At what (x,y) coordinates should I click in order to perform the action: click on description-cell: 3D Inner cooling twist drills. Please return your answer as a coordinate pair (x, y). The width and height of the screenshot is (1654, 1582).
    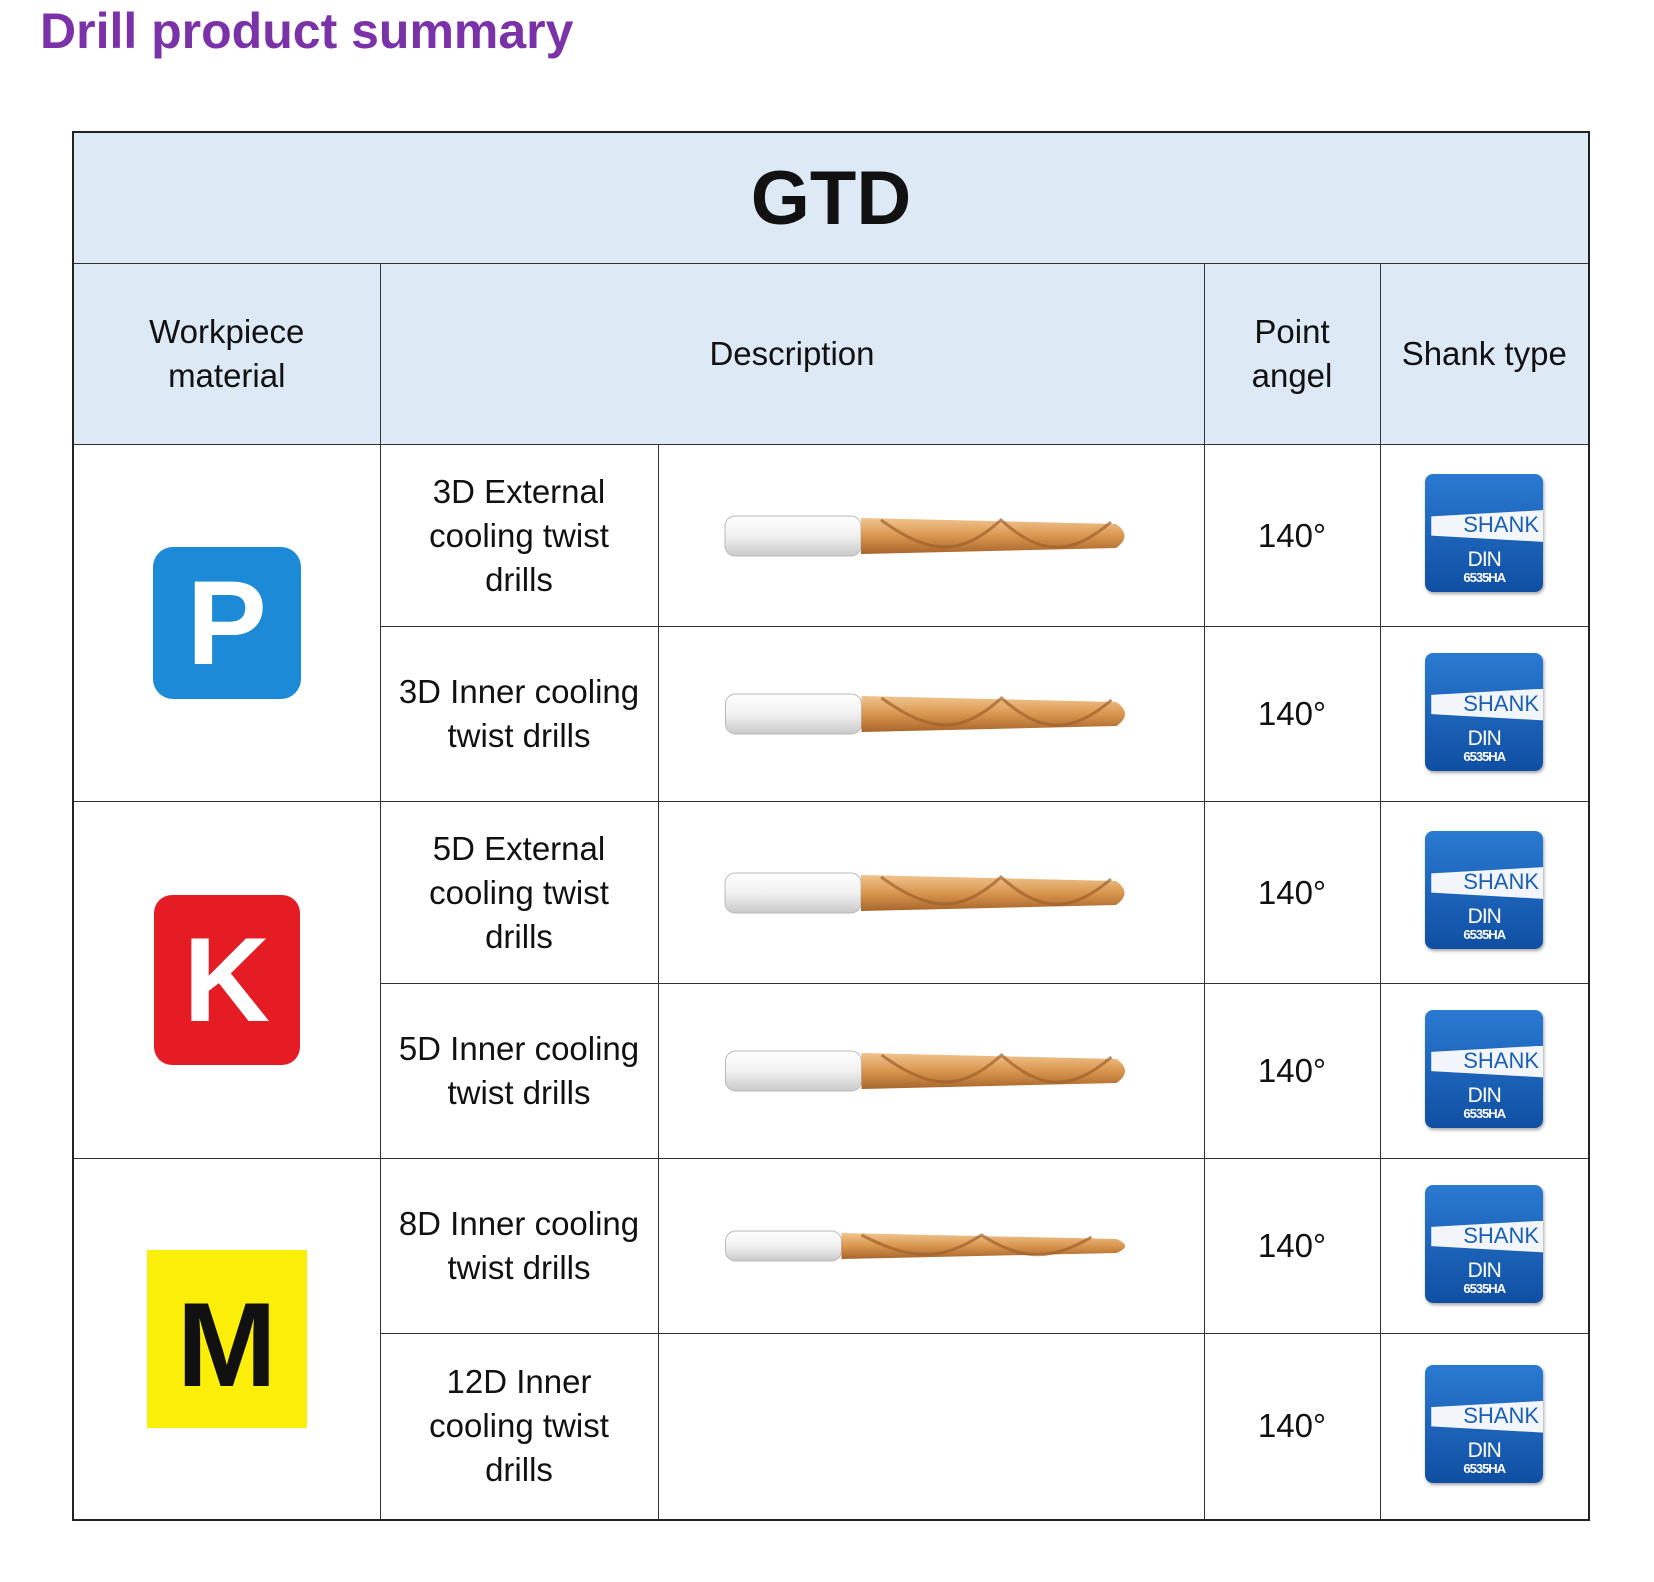
    Looking at the image, I should click on (519, 714).